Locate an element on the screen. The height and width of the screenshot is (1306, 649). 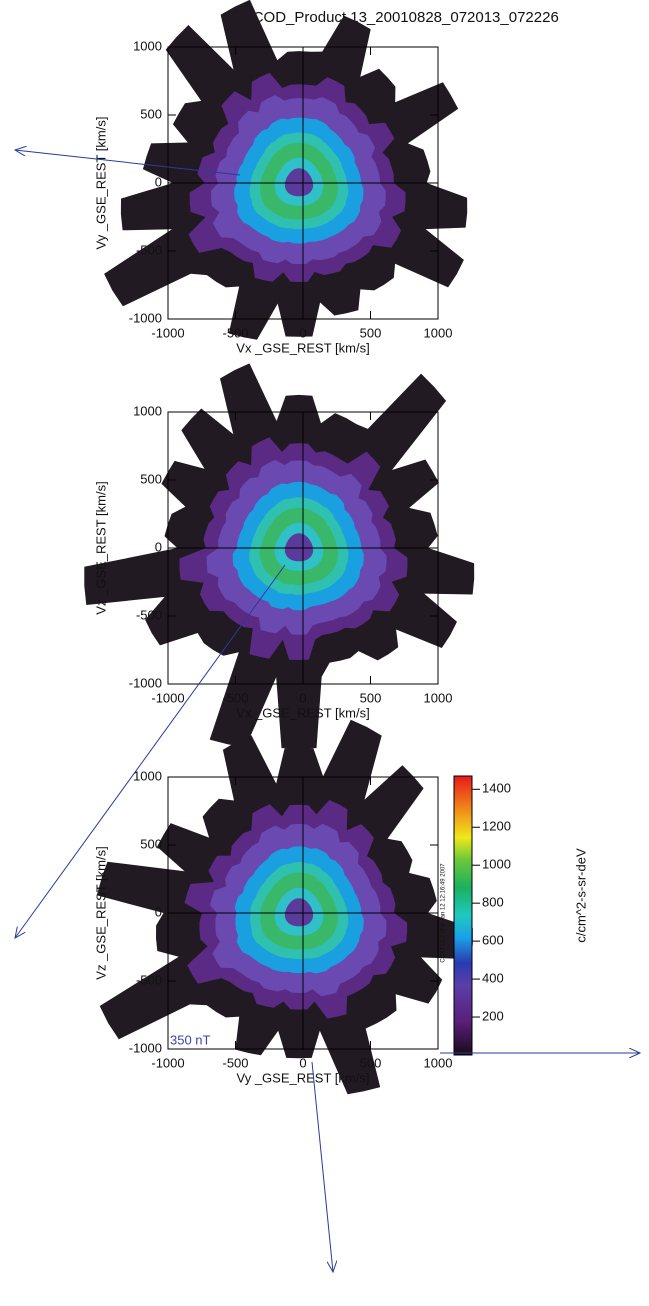
stamp: CCAT13.7.0Fri Jan 12 12:16:49 2007 is located at coordinates (444, 913).